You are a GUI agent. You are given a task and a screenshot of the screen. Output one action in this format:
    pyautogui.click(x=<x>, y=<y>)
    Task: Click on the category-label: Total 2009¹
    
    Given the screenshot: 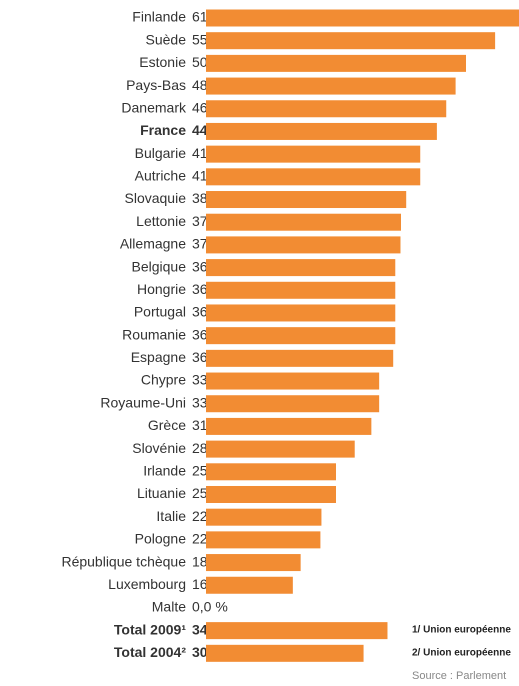 What is the action you would take?
    pyautogui.click(x=150, y=629)
    